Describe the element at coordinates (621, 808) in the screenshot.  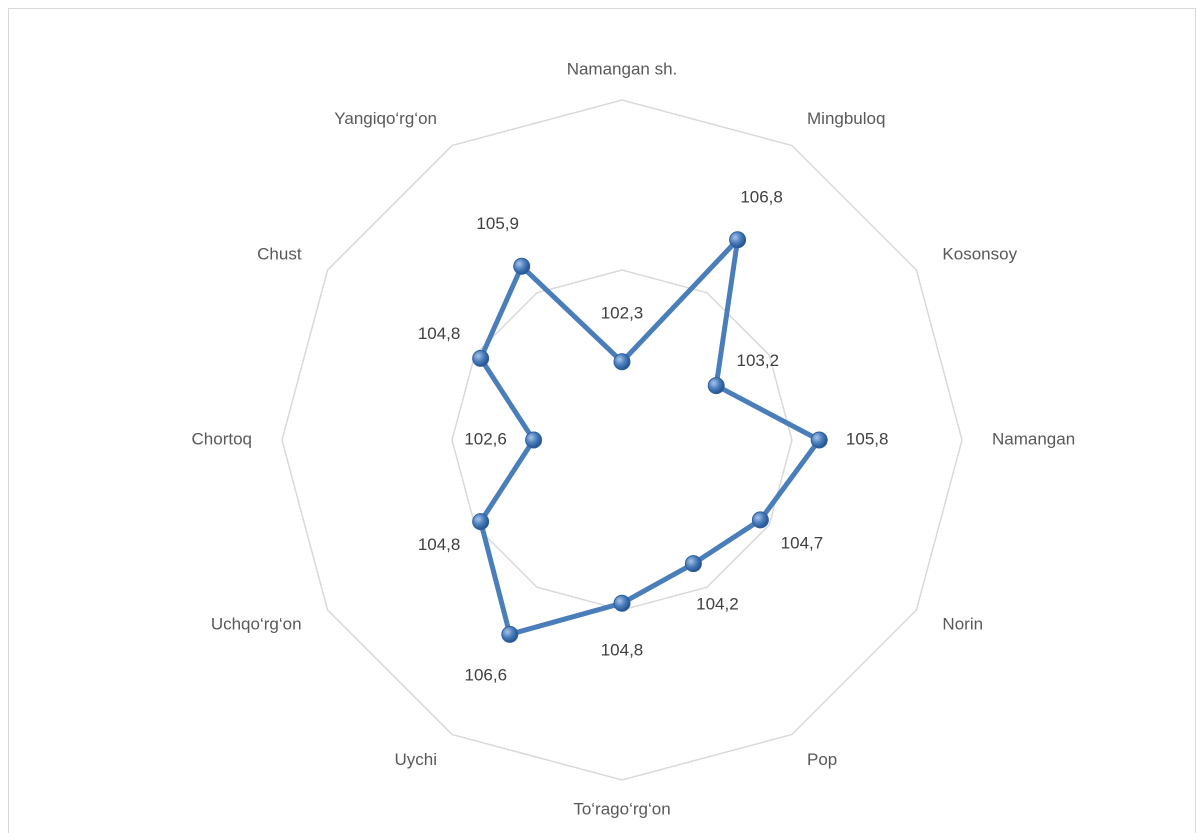
I see `category-label: To‘rago‘rg‘on` at that location.